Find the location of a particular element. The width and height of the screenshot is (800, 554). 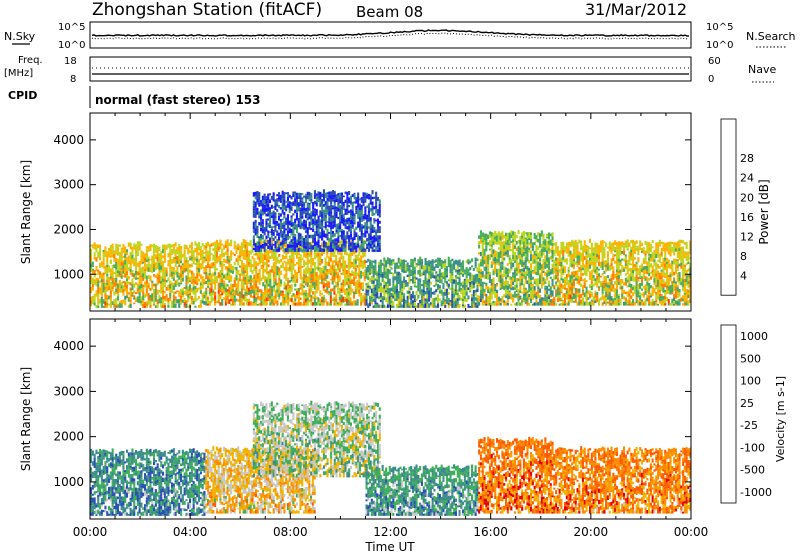

noise-left-tick-bottom: 10^0 is located at coordinates (71, 45).